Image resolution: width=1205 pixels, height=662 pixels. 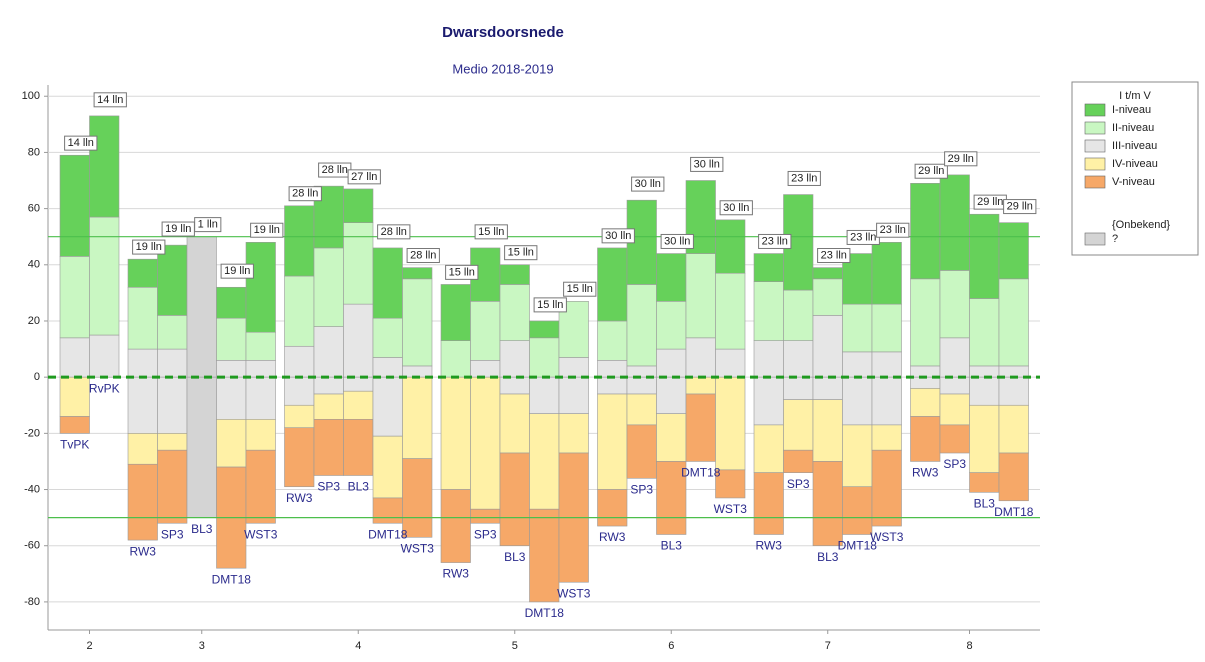 I want to click on y-tick-label: 80, so click(x=34, y=152).